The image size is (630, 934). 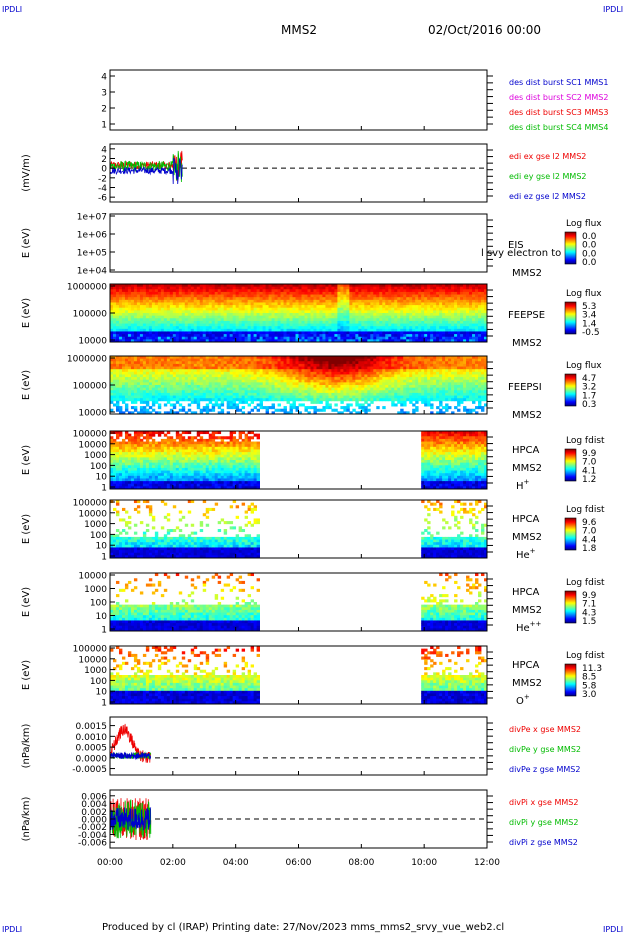 I want to click on colorbar-tick: 1.4, so click(x=589, y=324).